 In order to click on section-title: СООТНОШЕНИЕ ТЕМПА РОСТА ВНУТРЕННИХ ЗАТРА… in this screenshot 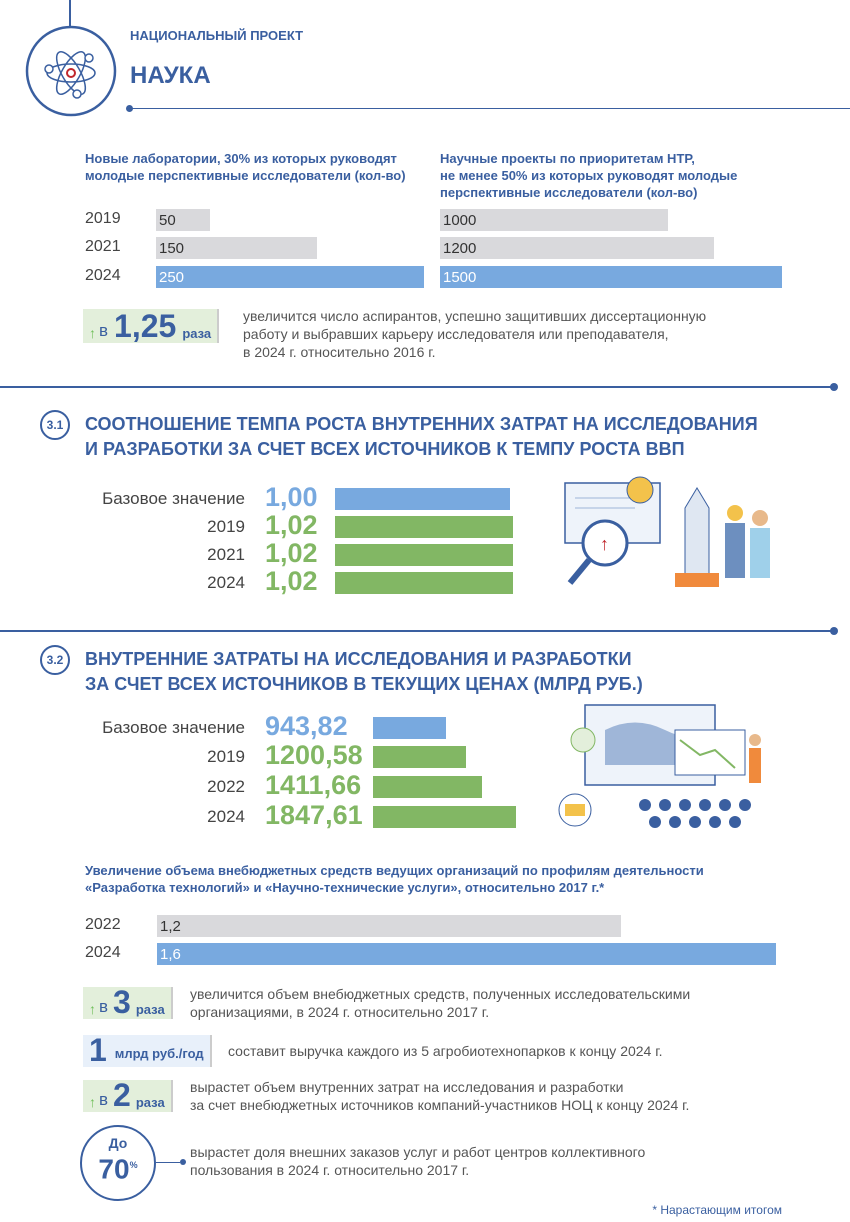, I will do `click(421, 437)`.